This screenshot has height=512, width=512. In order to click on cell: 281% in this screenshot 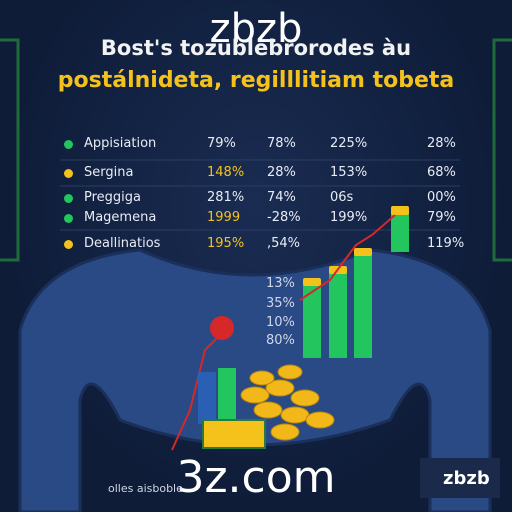, I will do `click(226, 197)`.